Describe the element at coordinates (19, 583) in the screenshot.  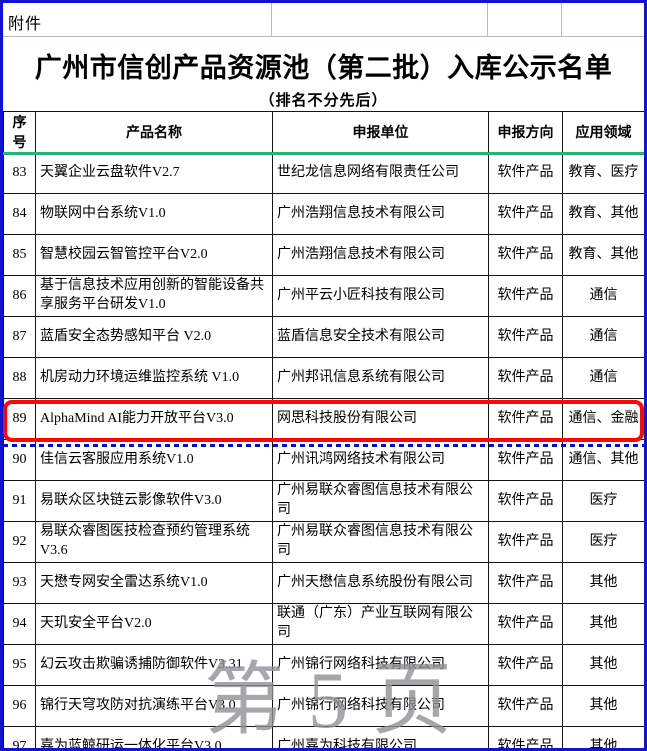
I see `cell-no: 93` at that location.